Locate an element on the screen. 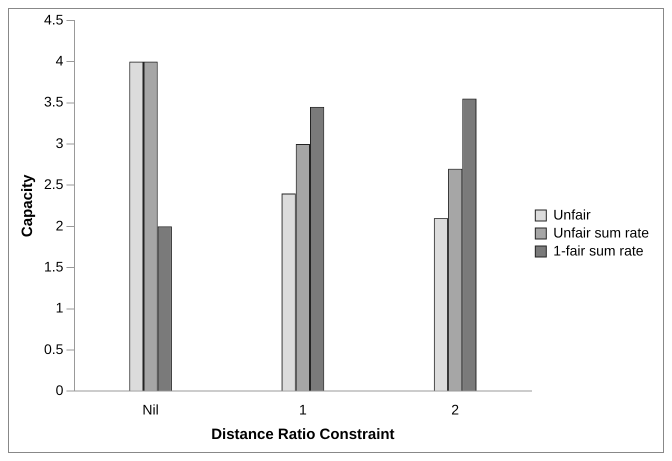  y-tick-label: 0 is located at coordinates (60, 390).